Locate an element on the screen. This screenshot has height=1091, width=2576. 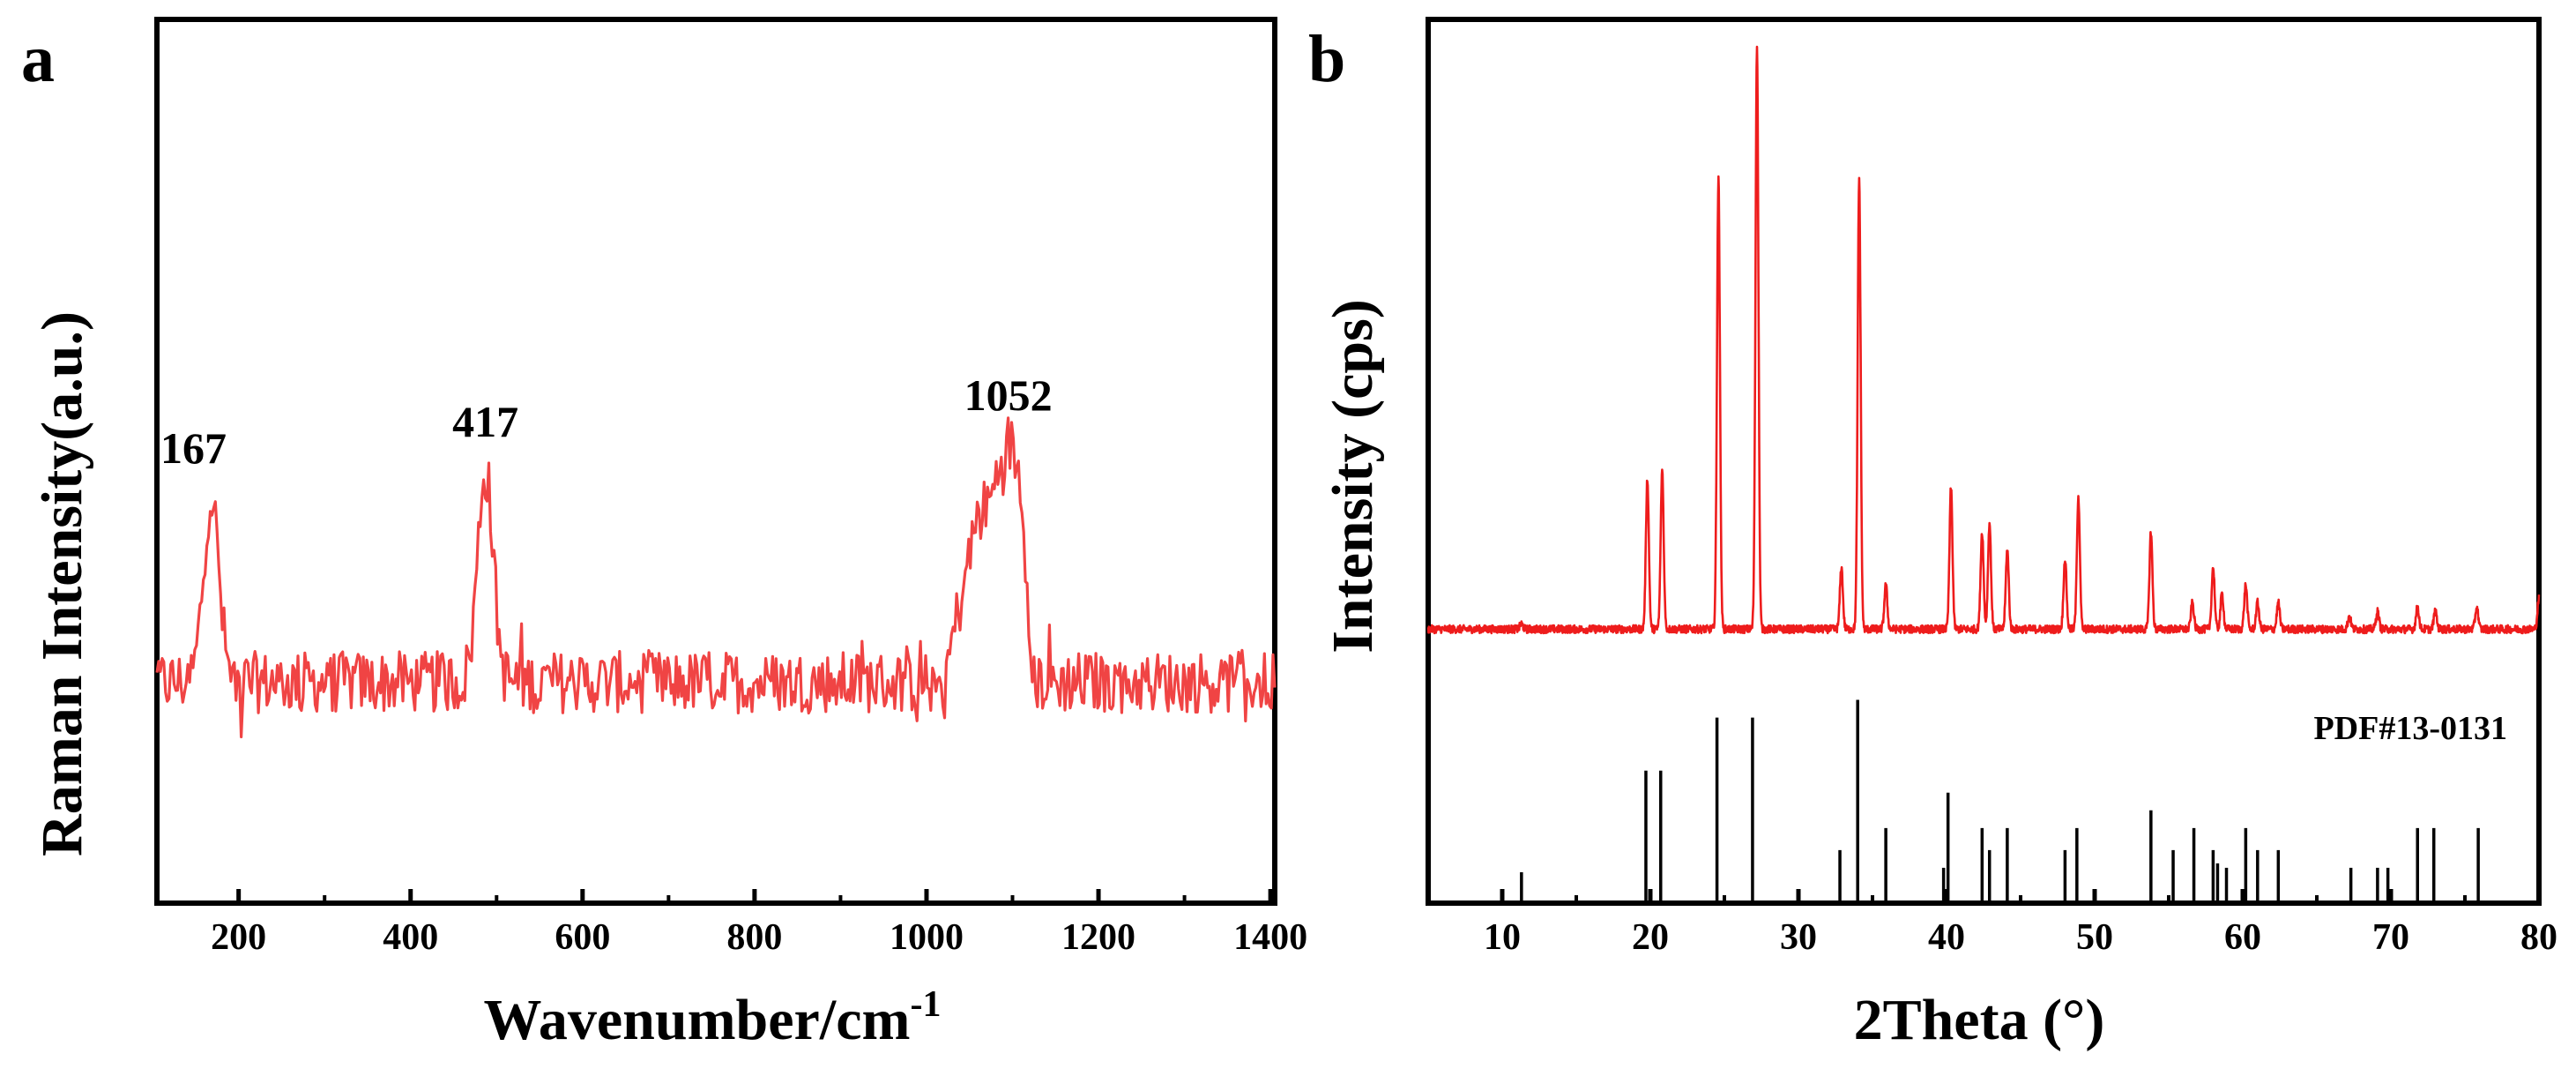
raman-peak-label-1052: 1052 is located at coordinates (1008, 395).